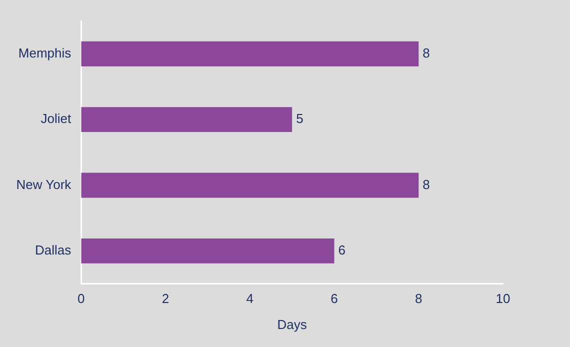 This screenshot has height=347, width=570. What do you see at coordinates (81, 298) in the screenshot?
I see `x-tick-label: 0` at bounding box center [81, 298].